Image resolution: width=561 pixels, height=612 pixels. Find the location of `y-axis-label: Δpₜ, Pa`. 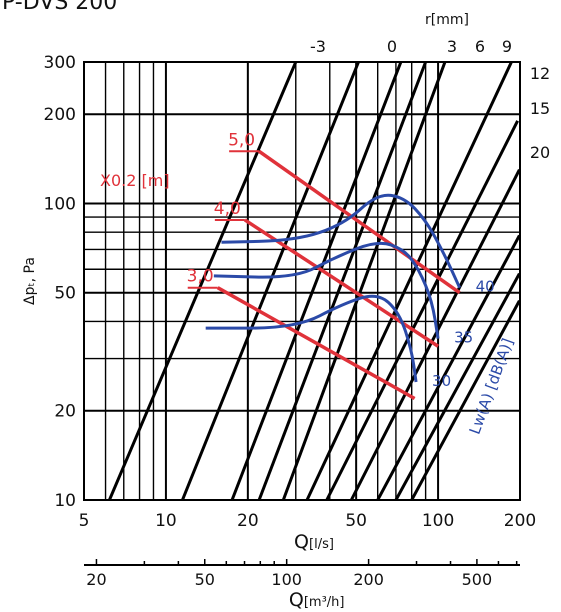

y-axis-label: Δpₜ, Pa is located at coordinates (30, 281).